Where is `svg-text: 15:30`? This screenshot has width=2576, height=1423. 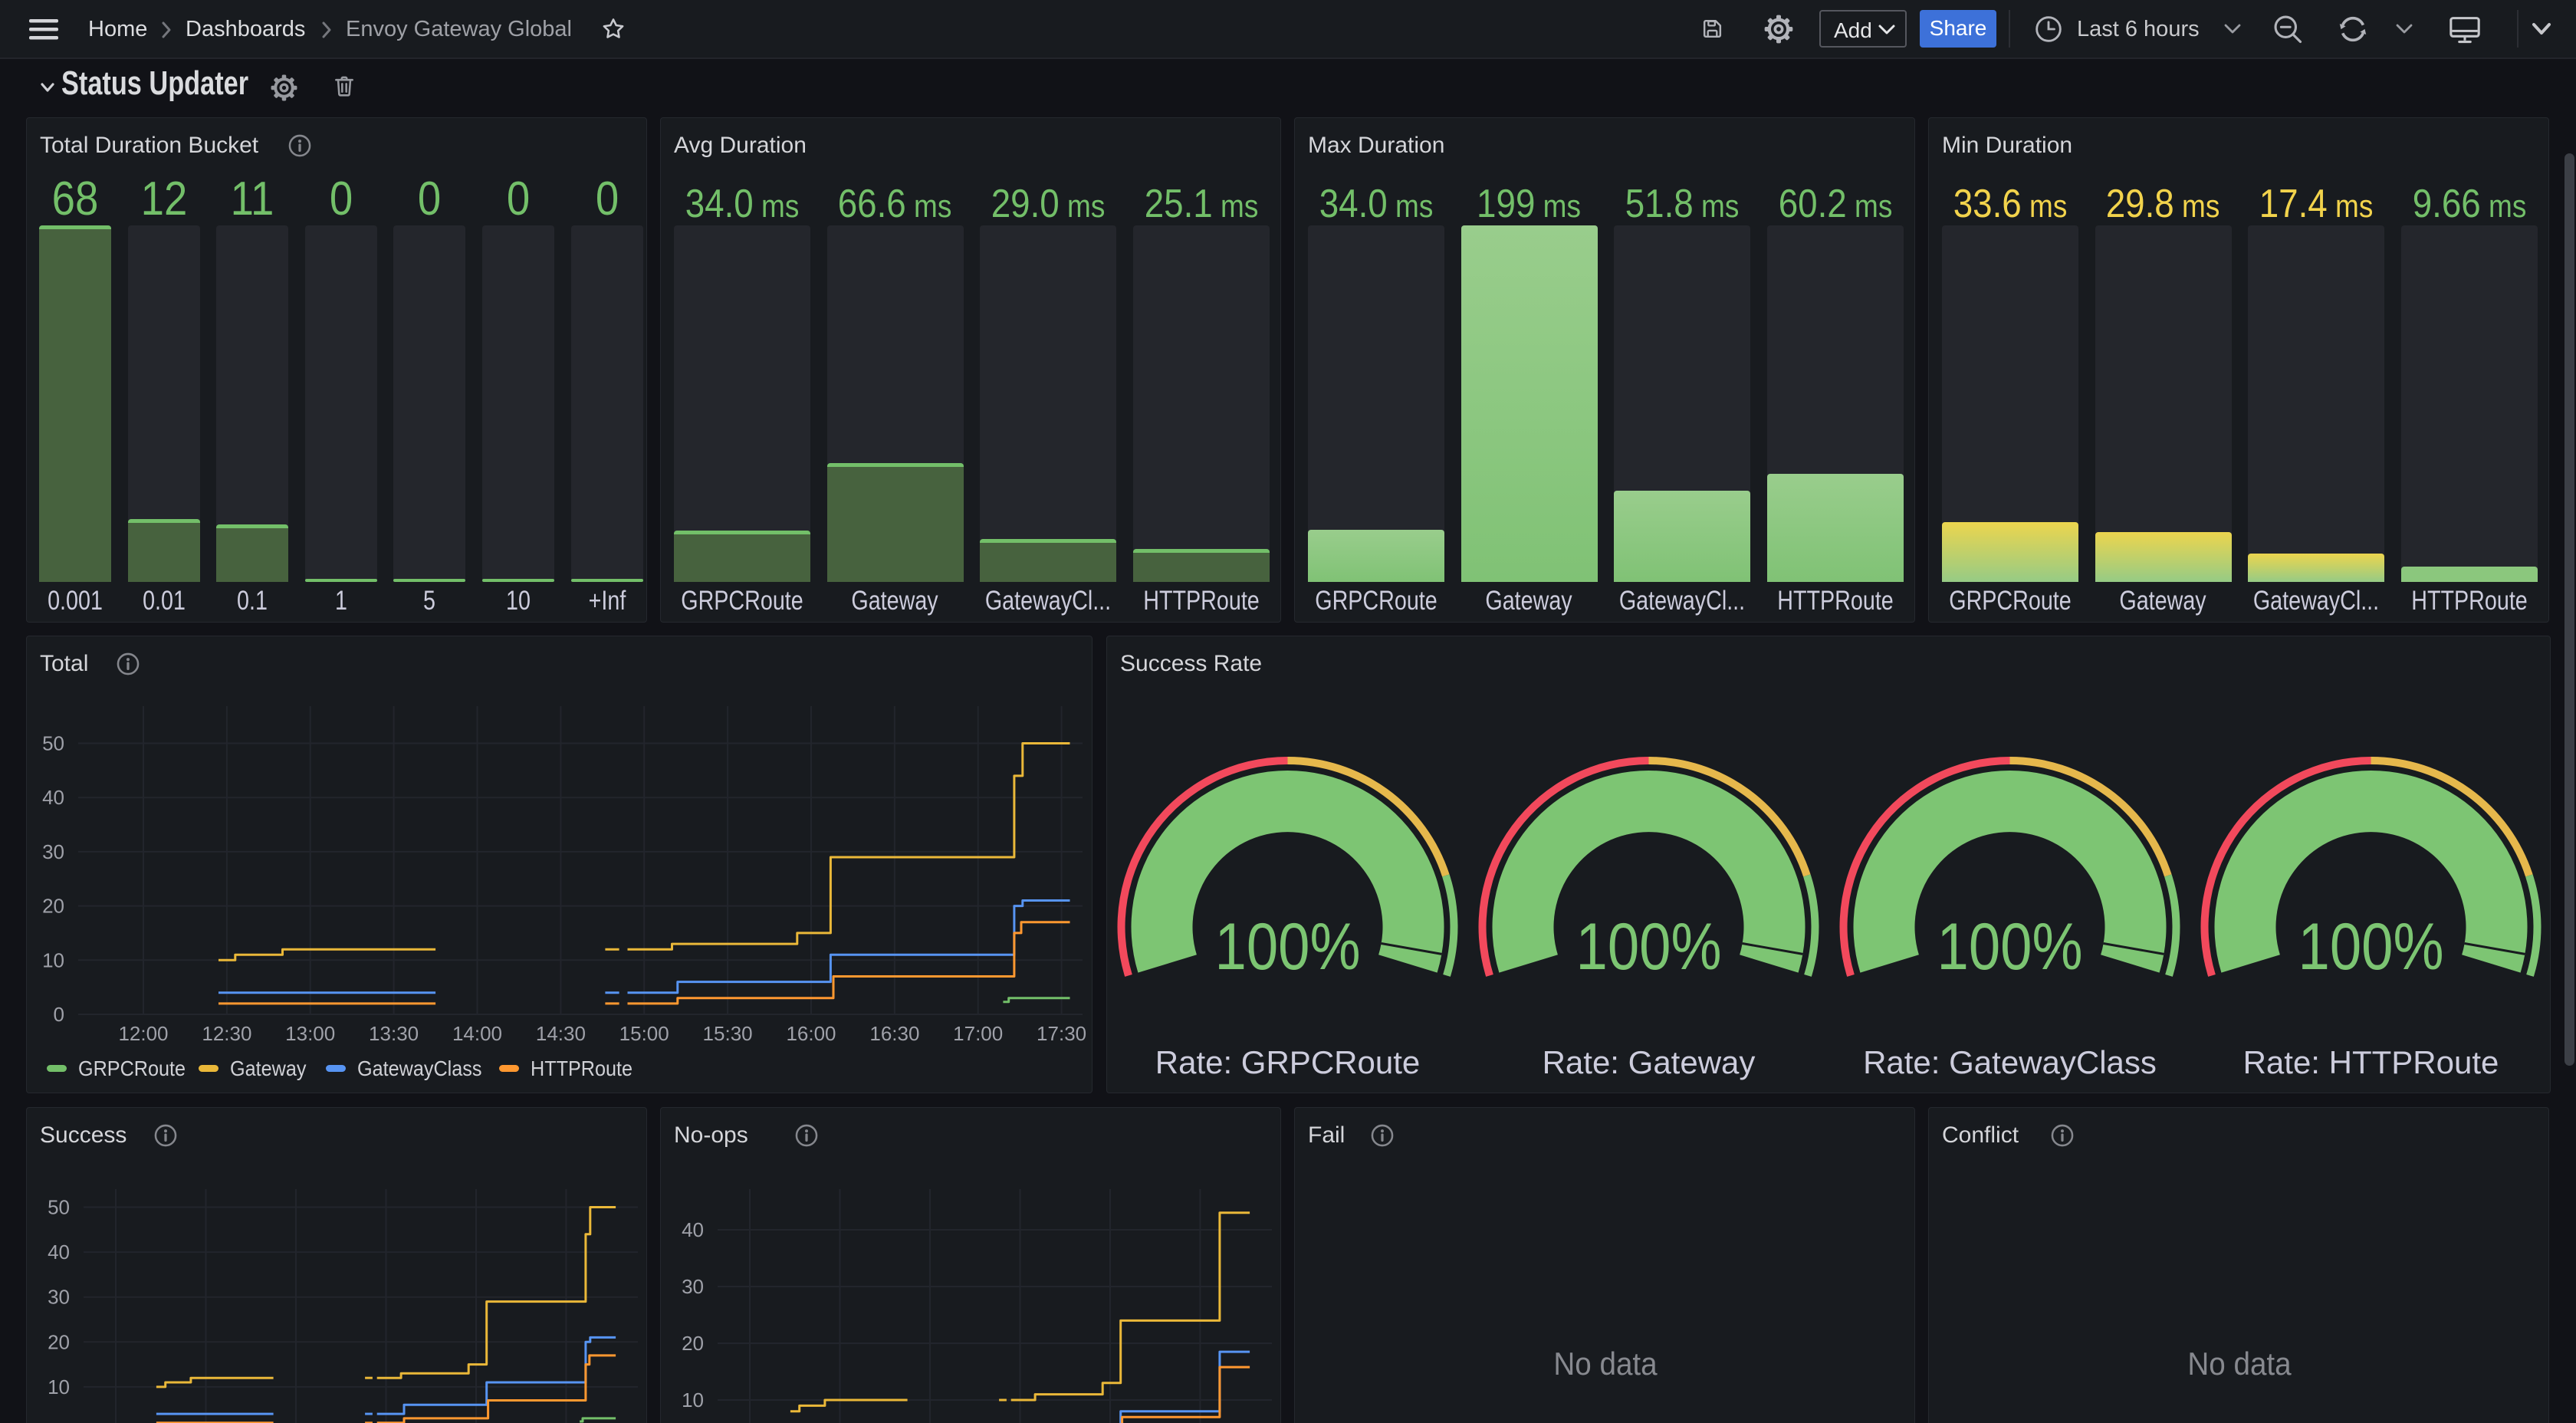 svg-text: 15:30 is located at coordinates (728, 1033).